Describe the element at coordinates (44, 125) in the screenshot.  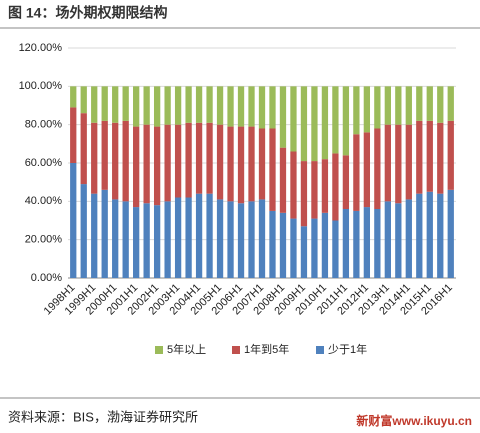
I see `y-tick-label: 80.00%` at that location.